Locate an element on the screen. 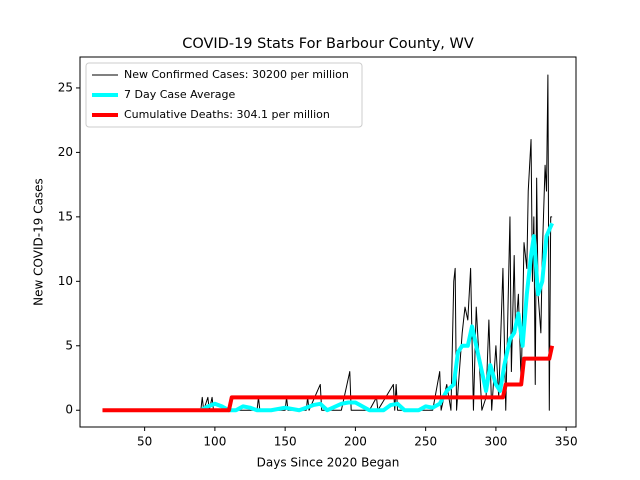 The width and height of the screenshot is (640, 480). x-axis-label: Days Since 2020 Began is located at coordinates (328, 463).